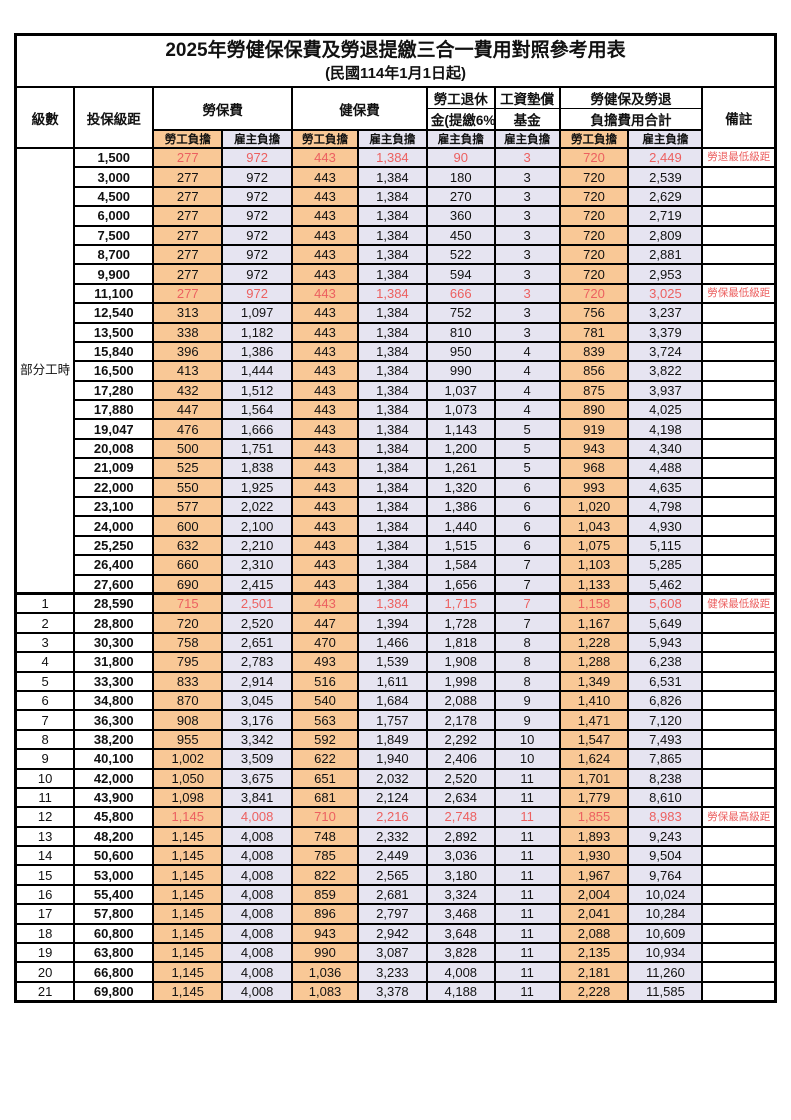  I want to click on table-row: 21,009 525 1,838 443 1,384 1,261 5 968 4,488, so click(396, 468).